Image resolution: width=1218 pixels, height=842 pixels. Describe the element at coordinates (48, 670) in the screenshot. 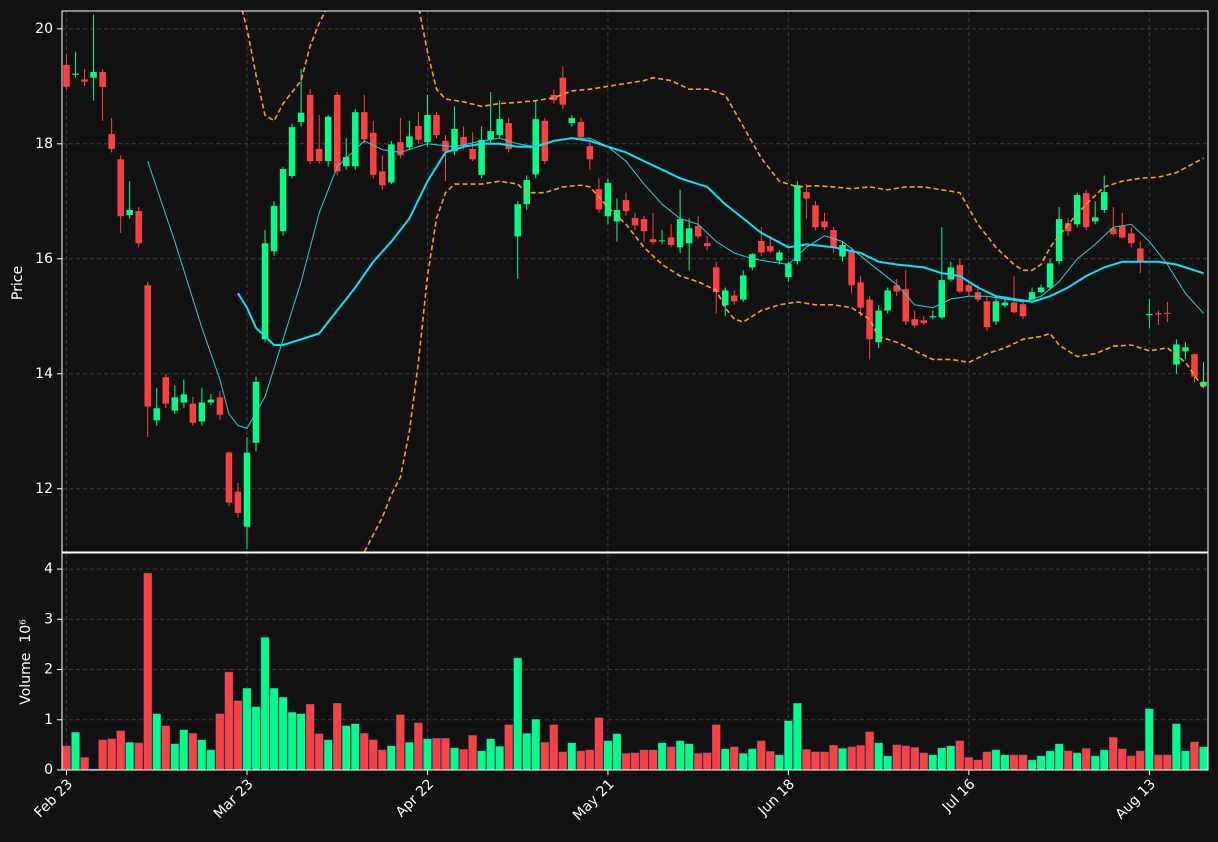

I see `volume-tick-label: 2` at that location.